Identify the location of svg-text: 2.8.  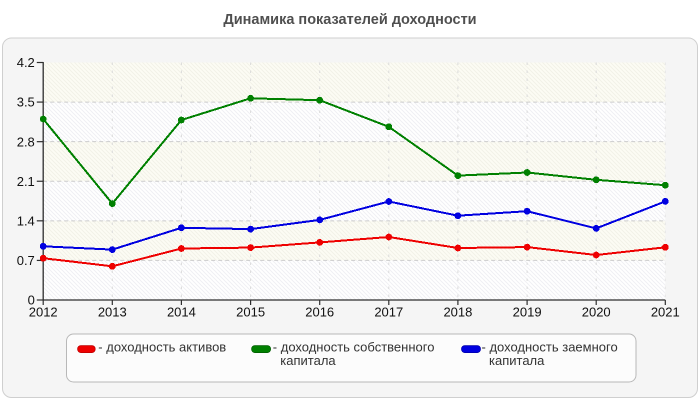
(26, 141).